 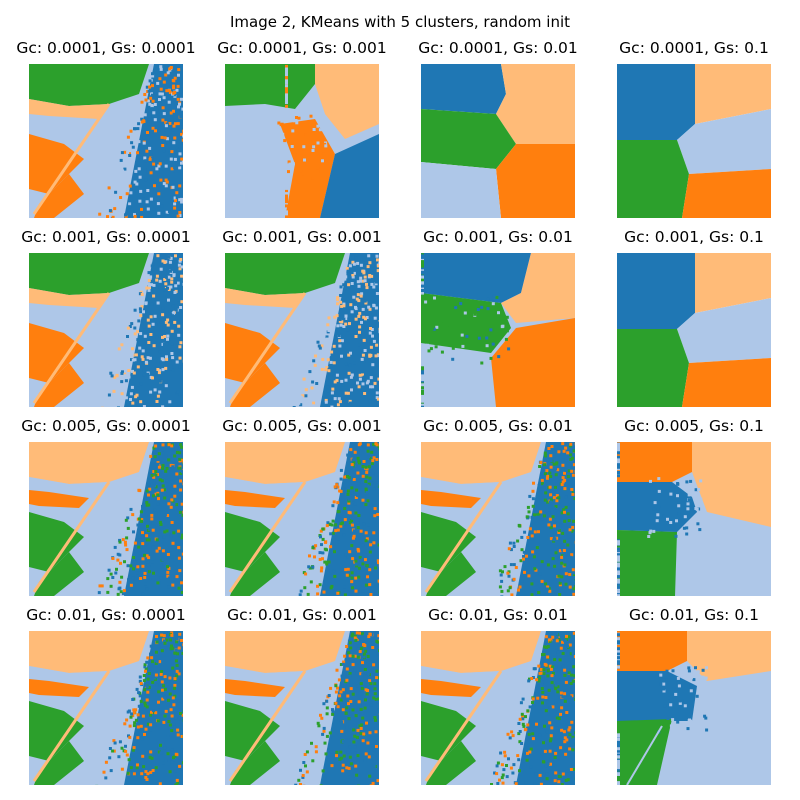 I want to click on panel-title: Gc: 0.0001, Gs: 0.0001, so click(x=106, y=48).